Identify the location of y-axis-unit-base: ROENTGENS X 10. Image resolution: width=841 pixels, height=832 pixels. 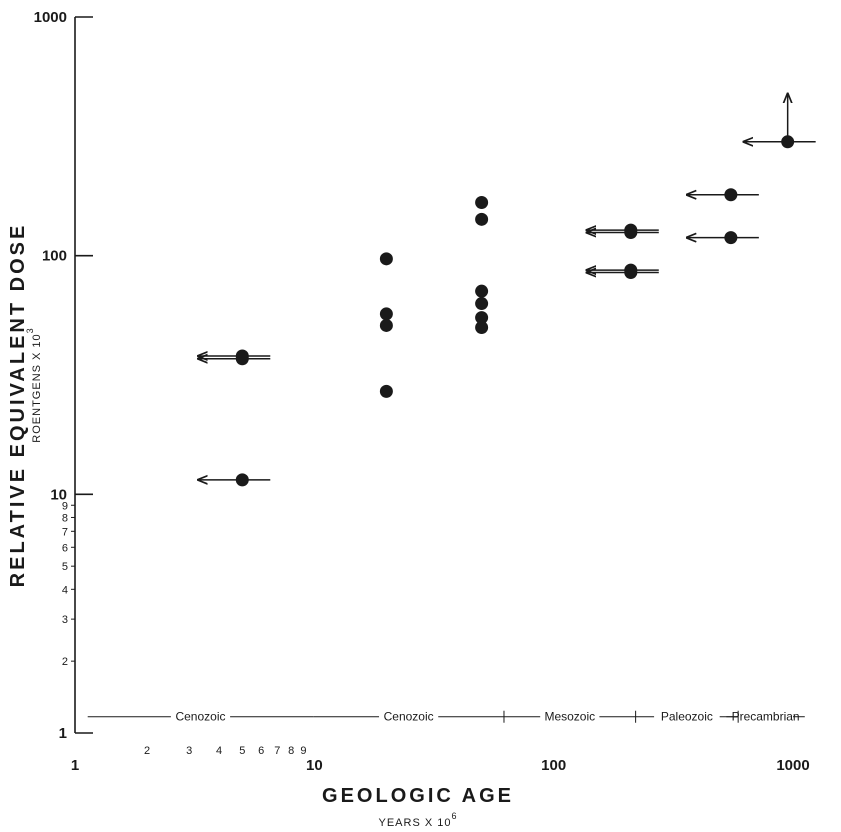
(37, 387).